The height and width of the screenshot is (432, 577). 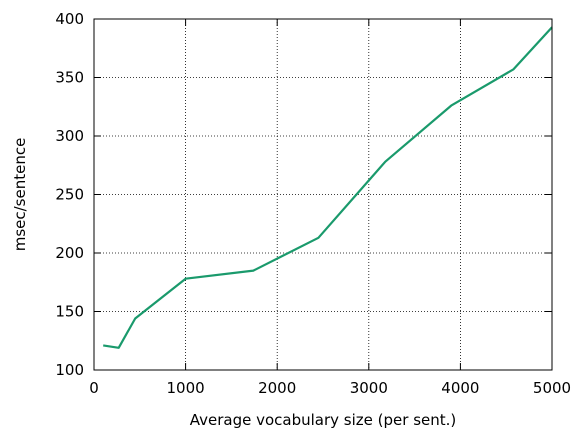 I want to click on x-tick-label: 0, so click(x=94, y=388).